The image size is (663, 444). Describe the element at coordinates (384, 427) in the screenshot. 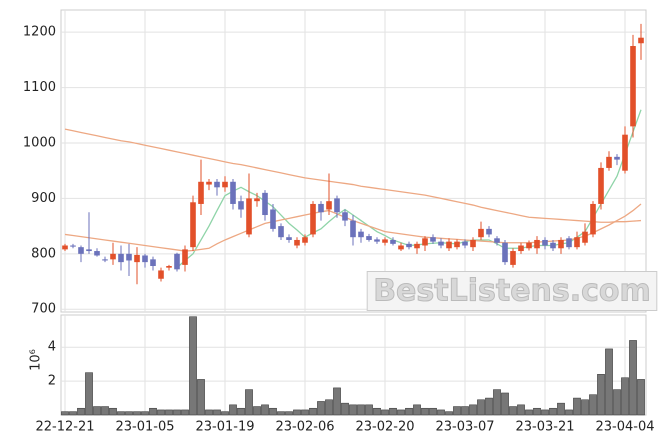

I see `x-tick-label: 23-02-20` at that location.